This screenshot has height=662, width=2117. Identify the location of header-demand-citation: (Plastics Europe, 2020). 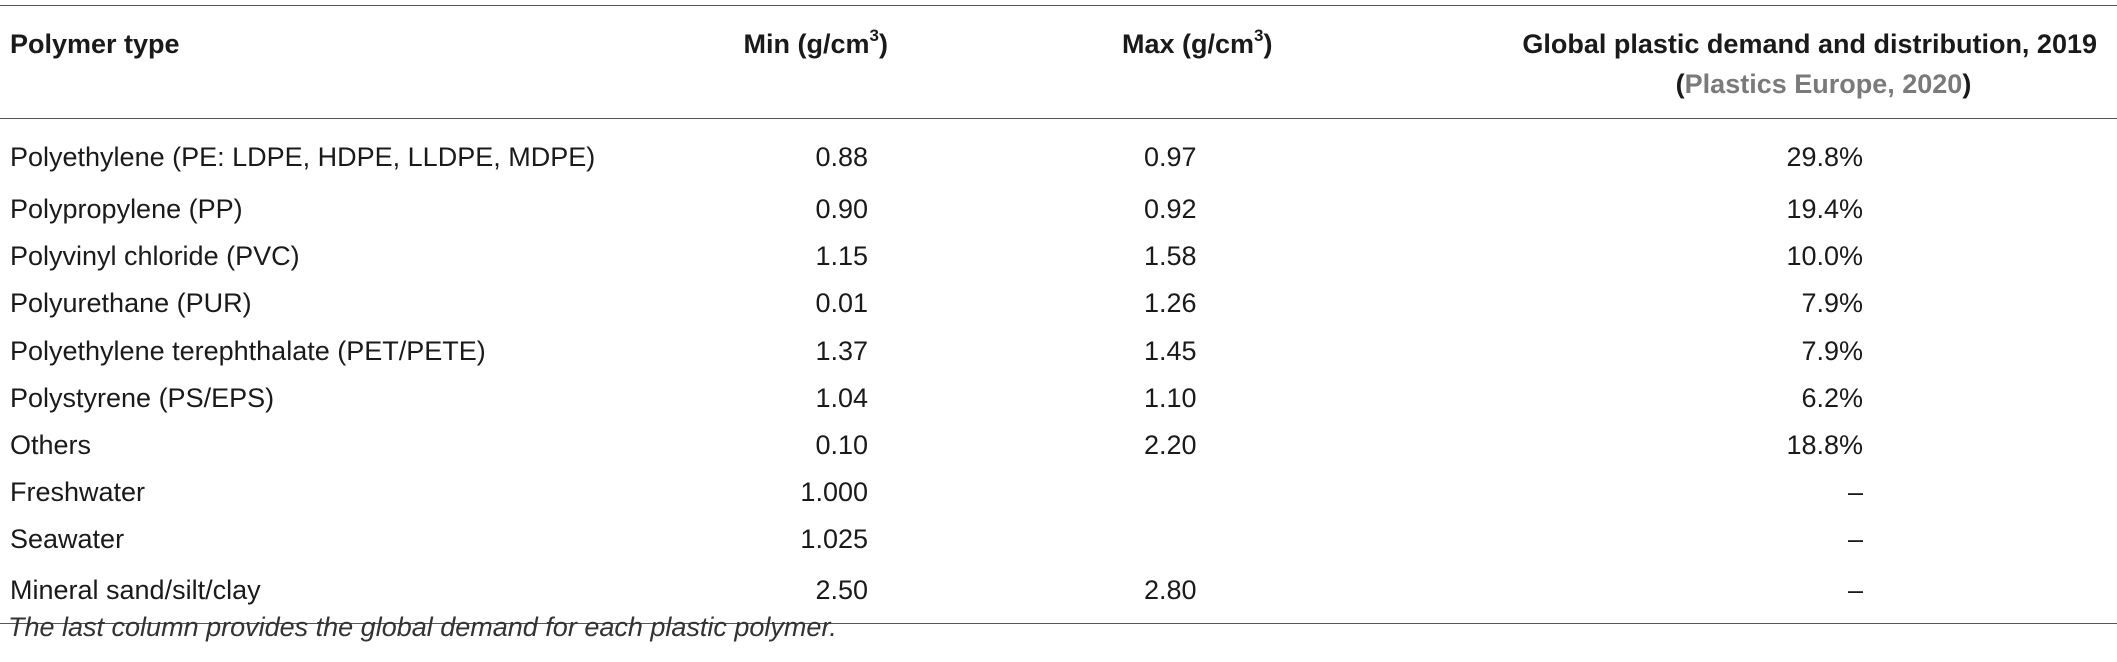
(1723, 84).